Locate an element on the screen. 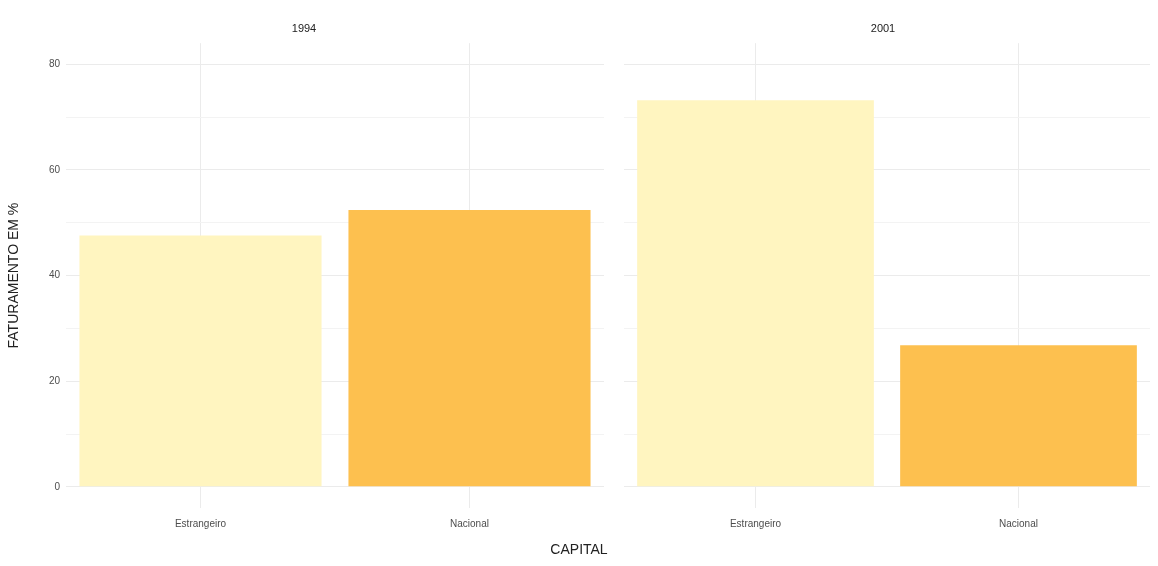  y-tick-label: 80 is located at coordinates (54, 64).